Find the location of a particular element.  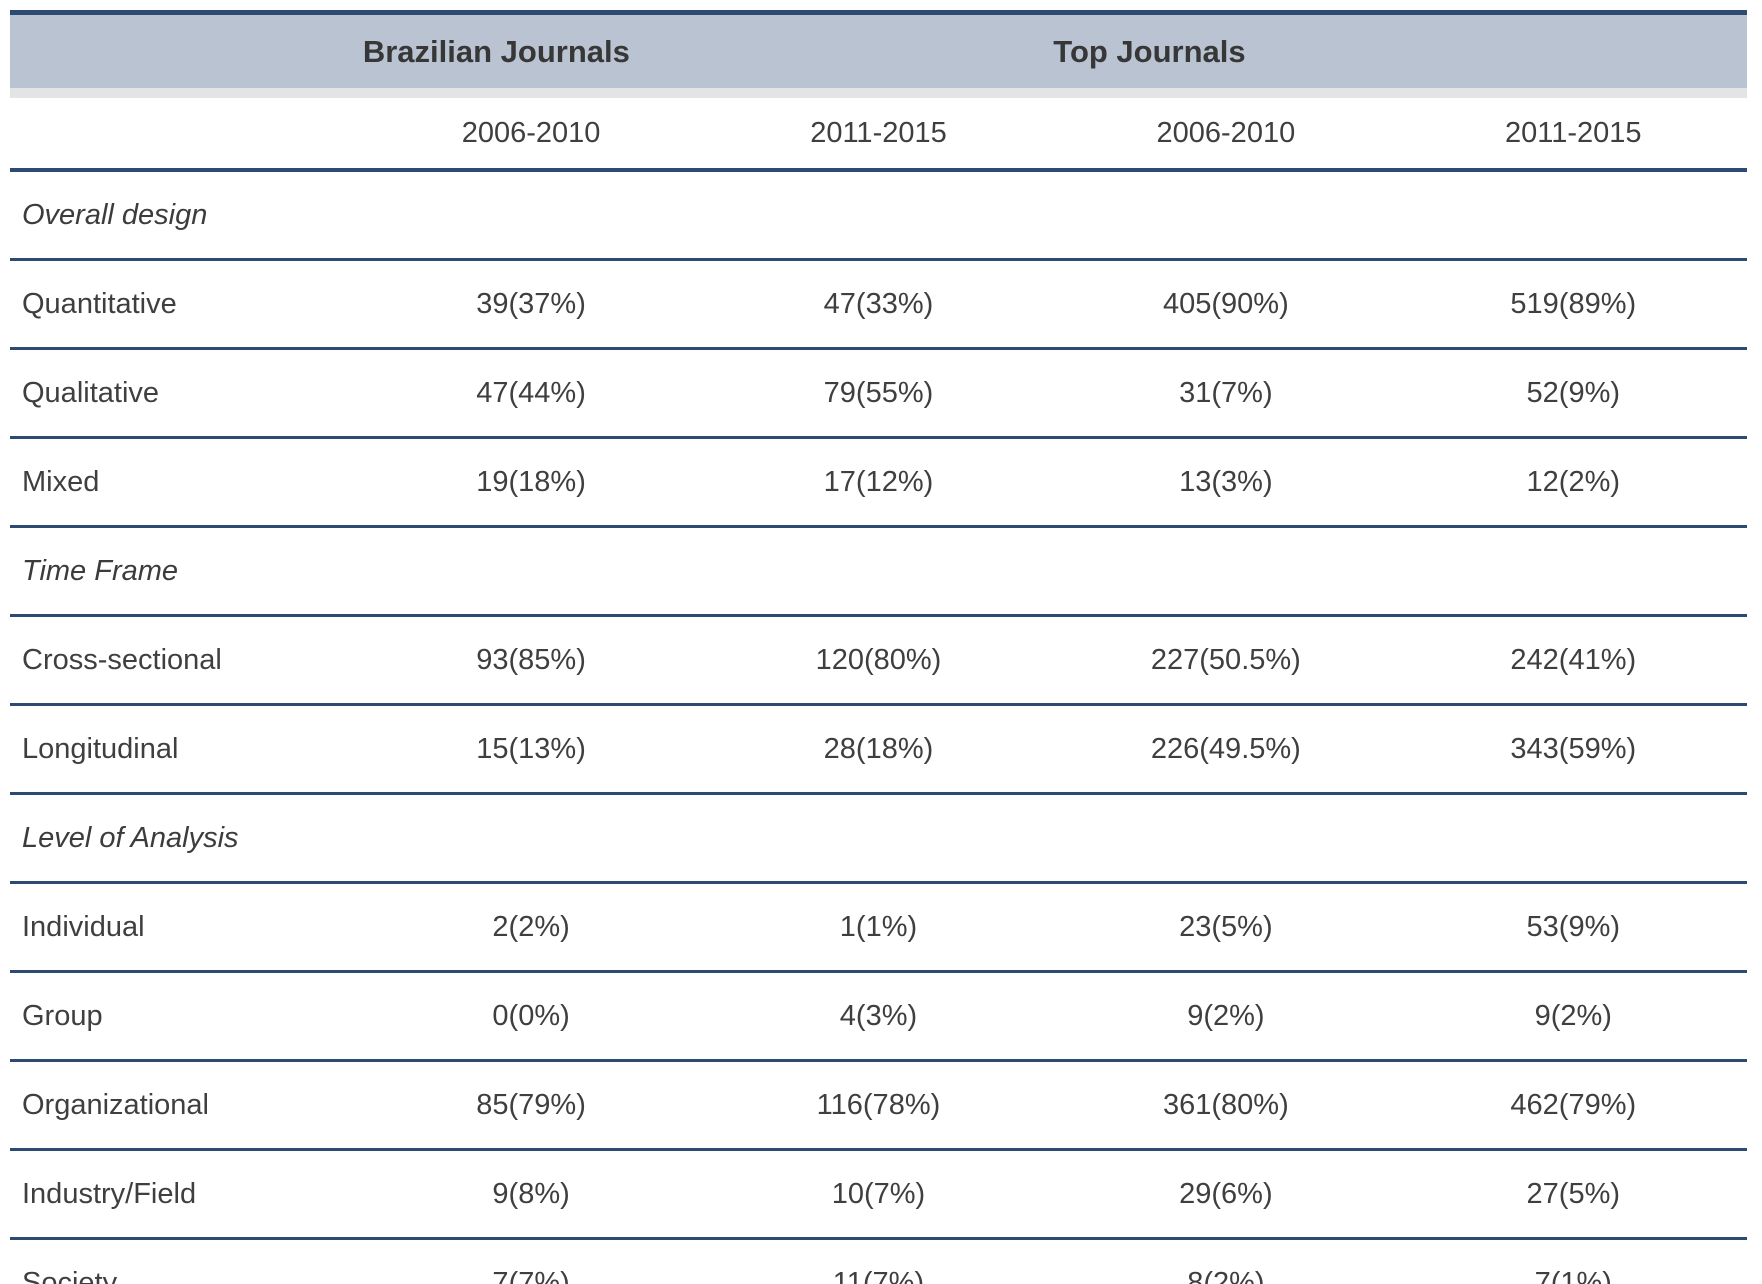

table-row-society: Society 7(7%) 11(7%) 8(2%) 7(1%) is located at coordinates (878, 1261).